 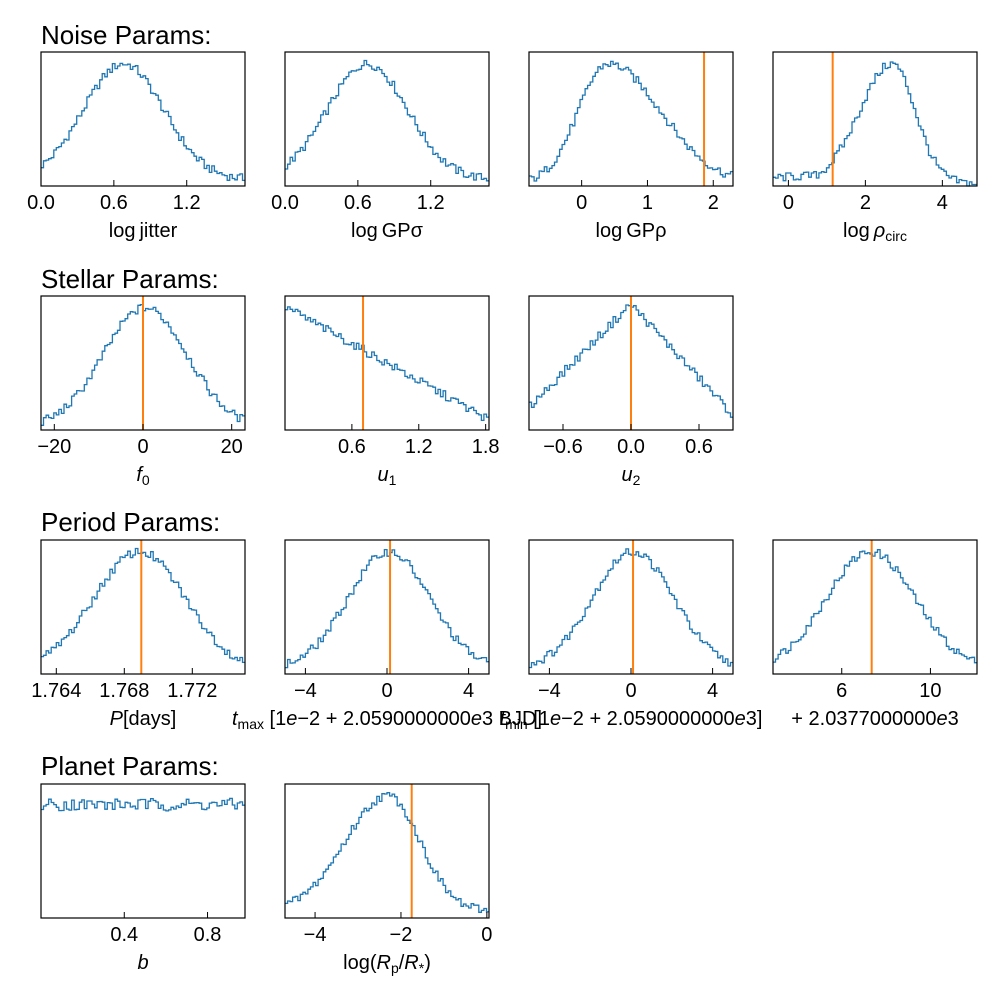 What do you see at coordinates (251, 724) in the screenshot?
I see `axis-label-part-8-1: max` at bounding box center [251, 724].